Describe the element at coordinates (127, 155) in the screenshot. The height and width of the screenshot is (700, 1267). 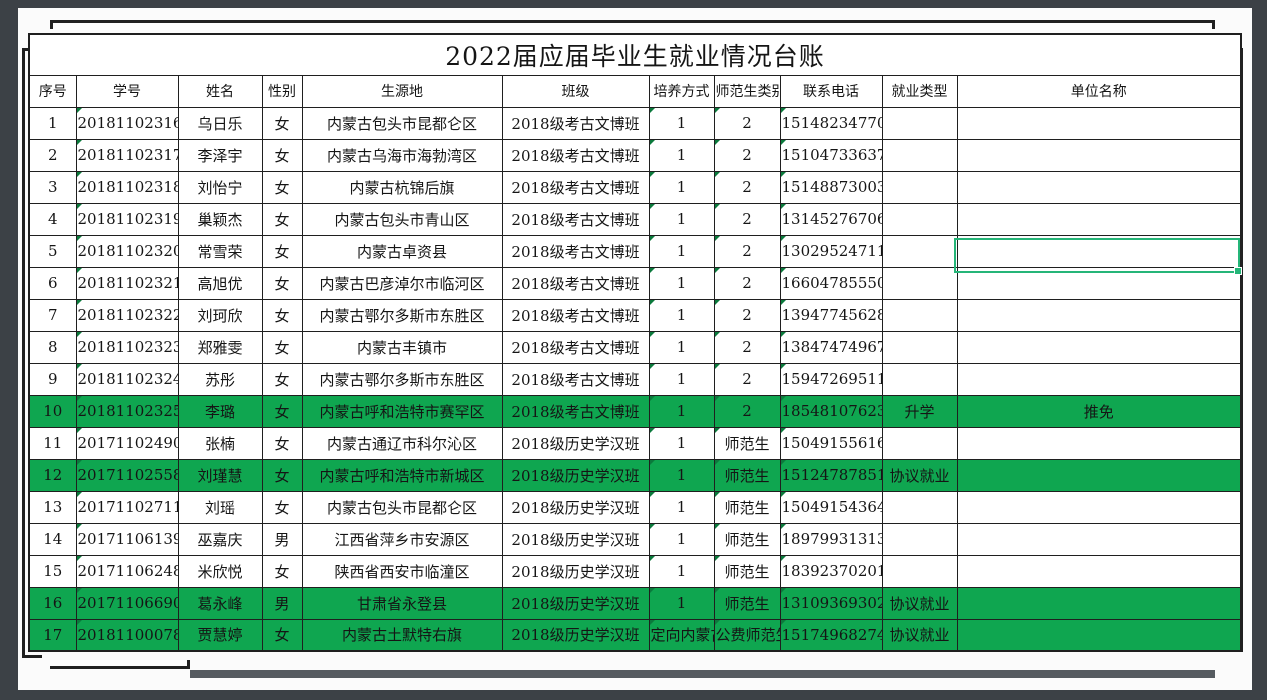
I see `cell-sid: 20181102317` at that location.